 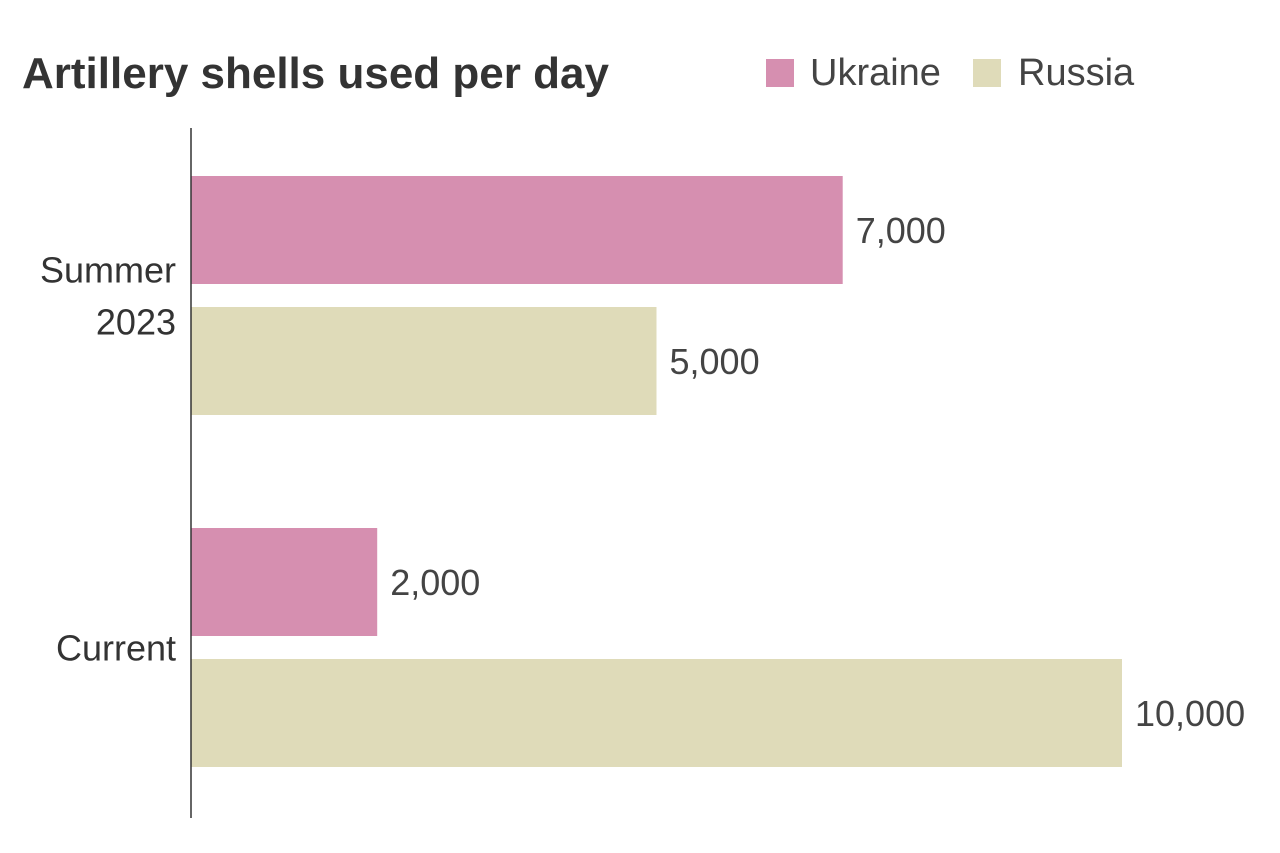 I want to click on legend-swatch-ukraine, so click(x=780, y=73).